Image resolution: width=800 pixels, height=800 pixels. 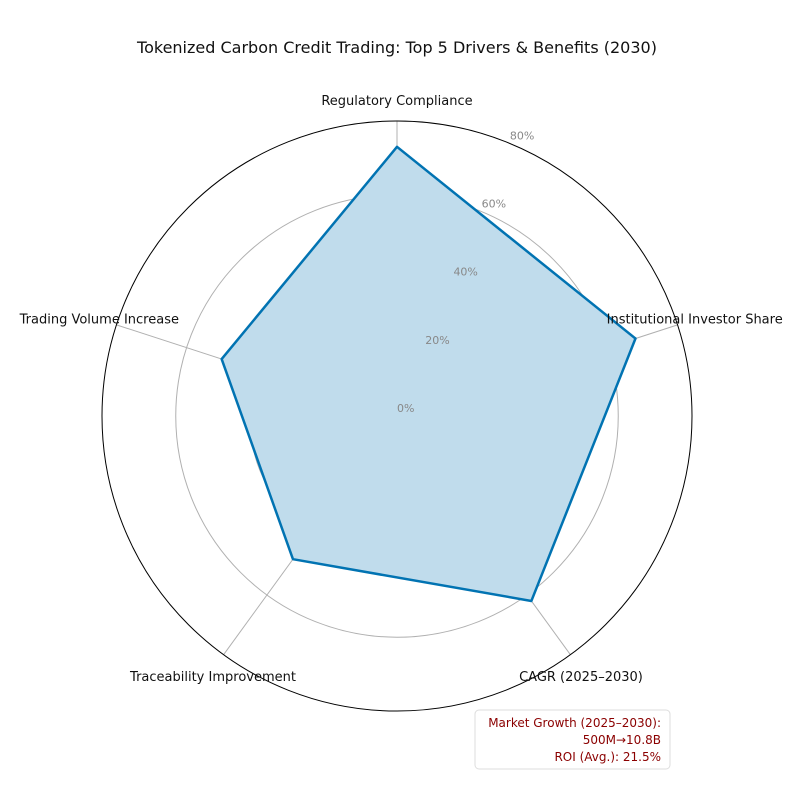 I want to click on radial-tick-label: 60%, so click(x=494, y=204).